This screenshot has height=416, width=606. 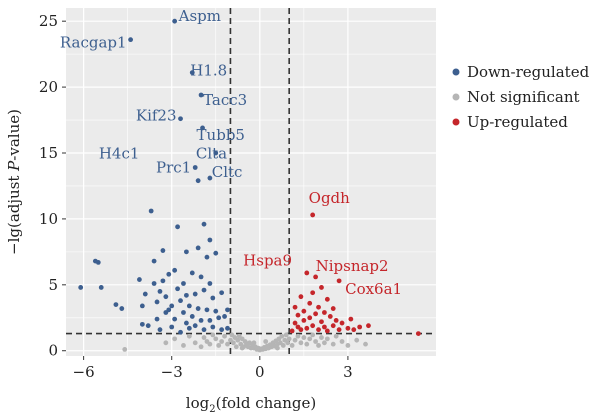 I want to click on legend-label: Down-regulated, so click(x=528, y=72).